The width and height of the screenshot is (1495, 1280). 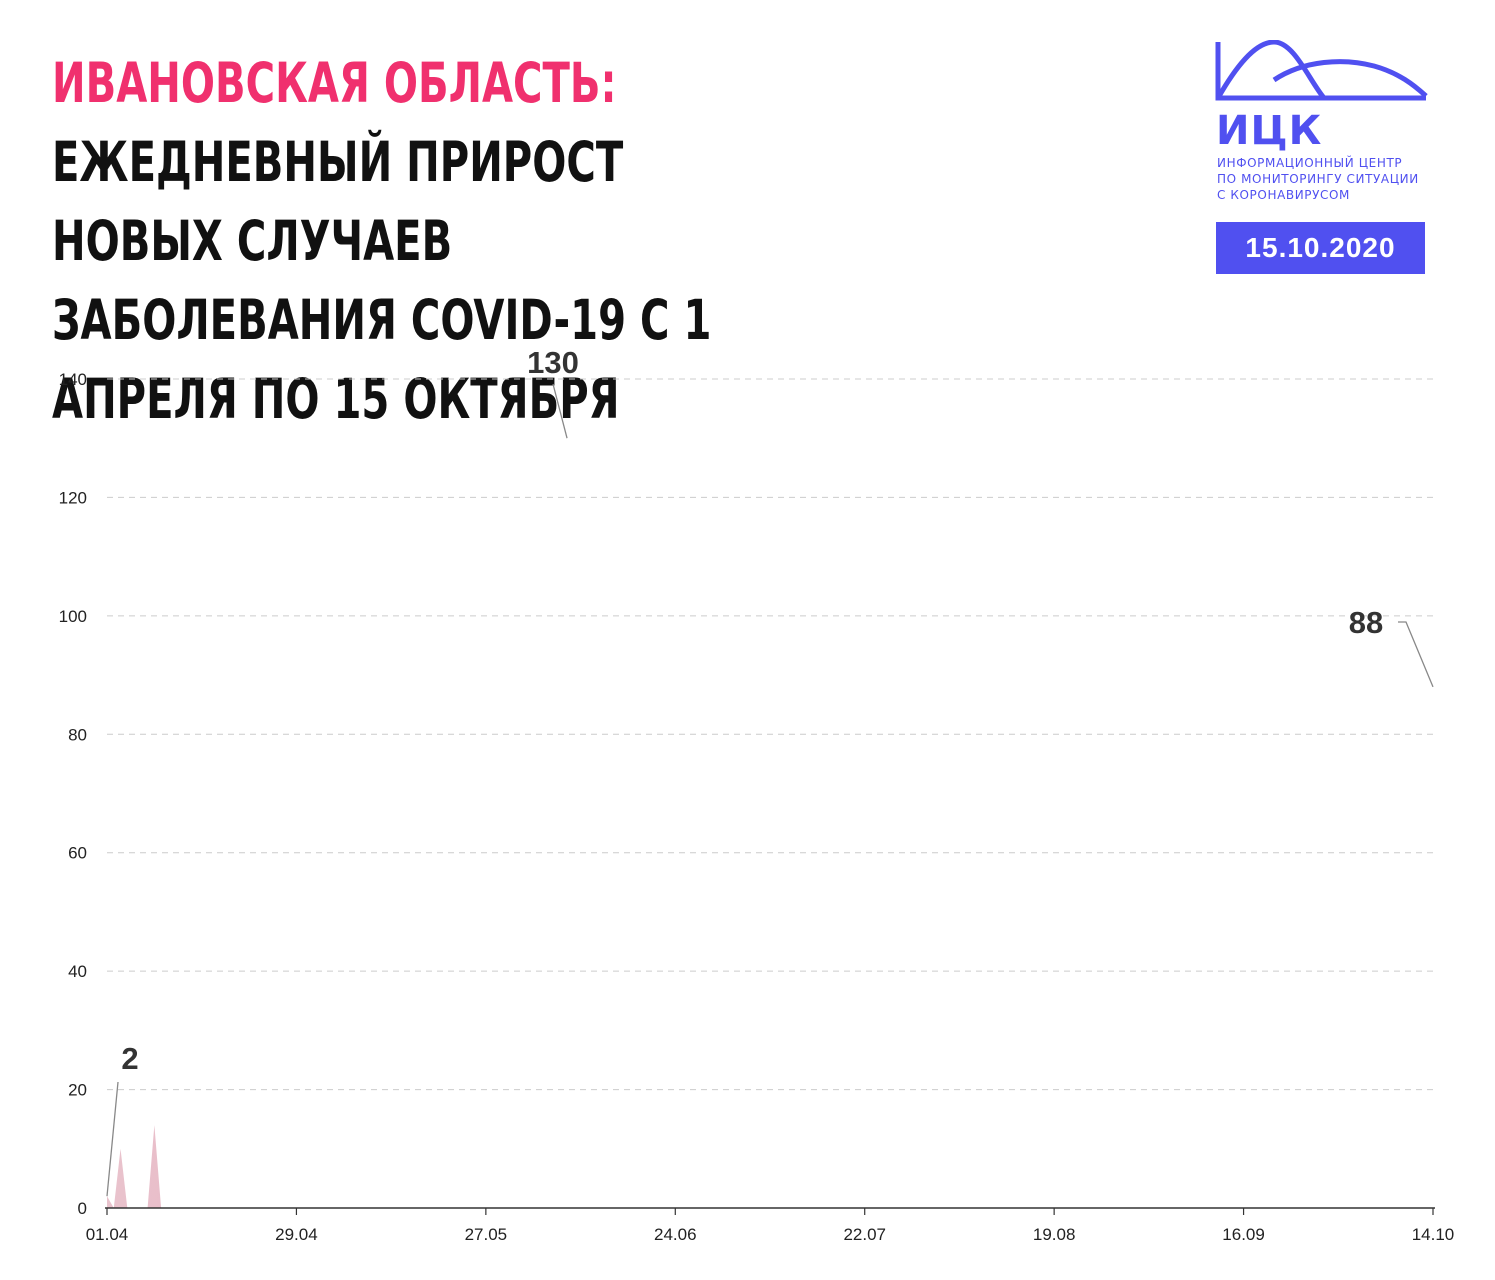 What do you see at coordinates (486, 1234) in the screenshot?
I see `x-tick-label: 27.05` at bounding box center [486, 1234].